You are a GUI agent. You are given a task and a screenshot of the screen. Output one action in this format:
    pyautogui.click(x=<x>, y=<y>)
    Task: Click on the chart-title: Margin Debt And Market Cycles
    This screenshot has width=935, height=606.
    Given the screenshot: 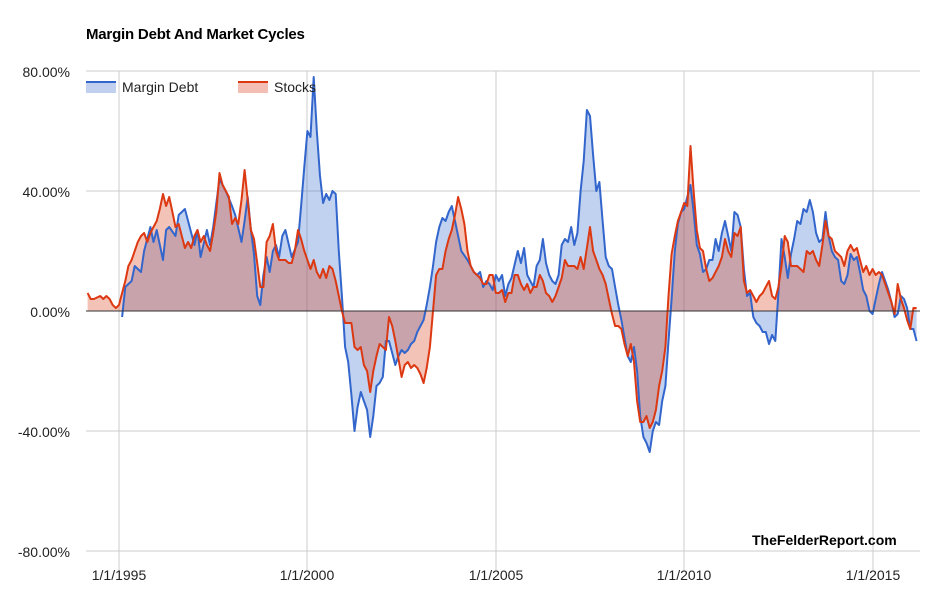 What is the action you would take?
    pyautogui.click(x=195, y=34)
    